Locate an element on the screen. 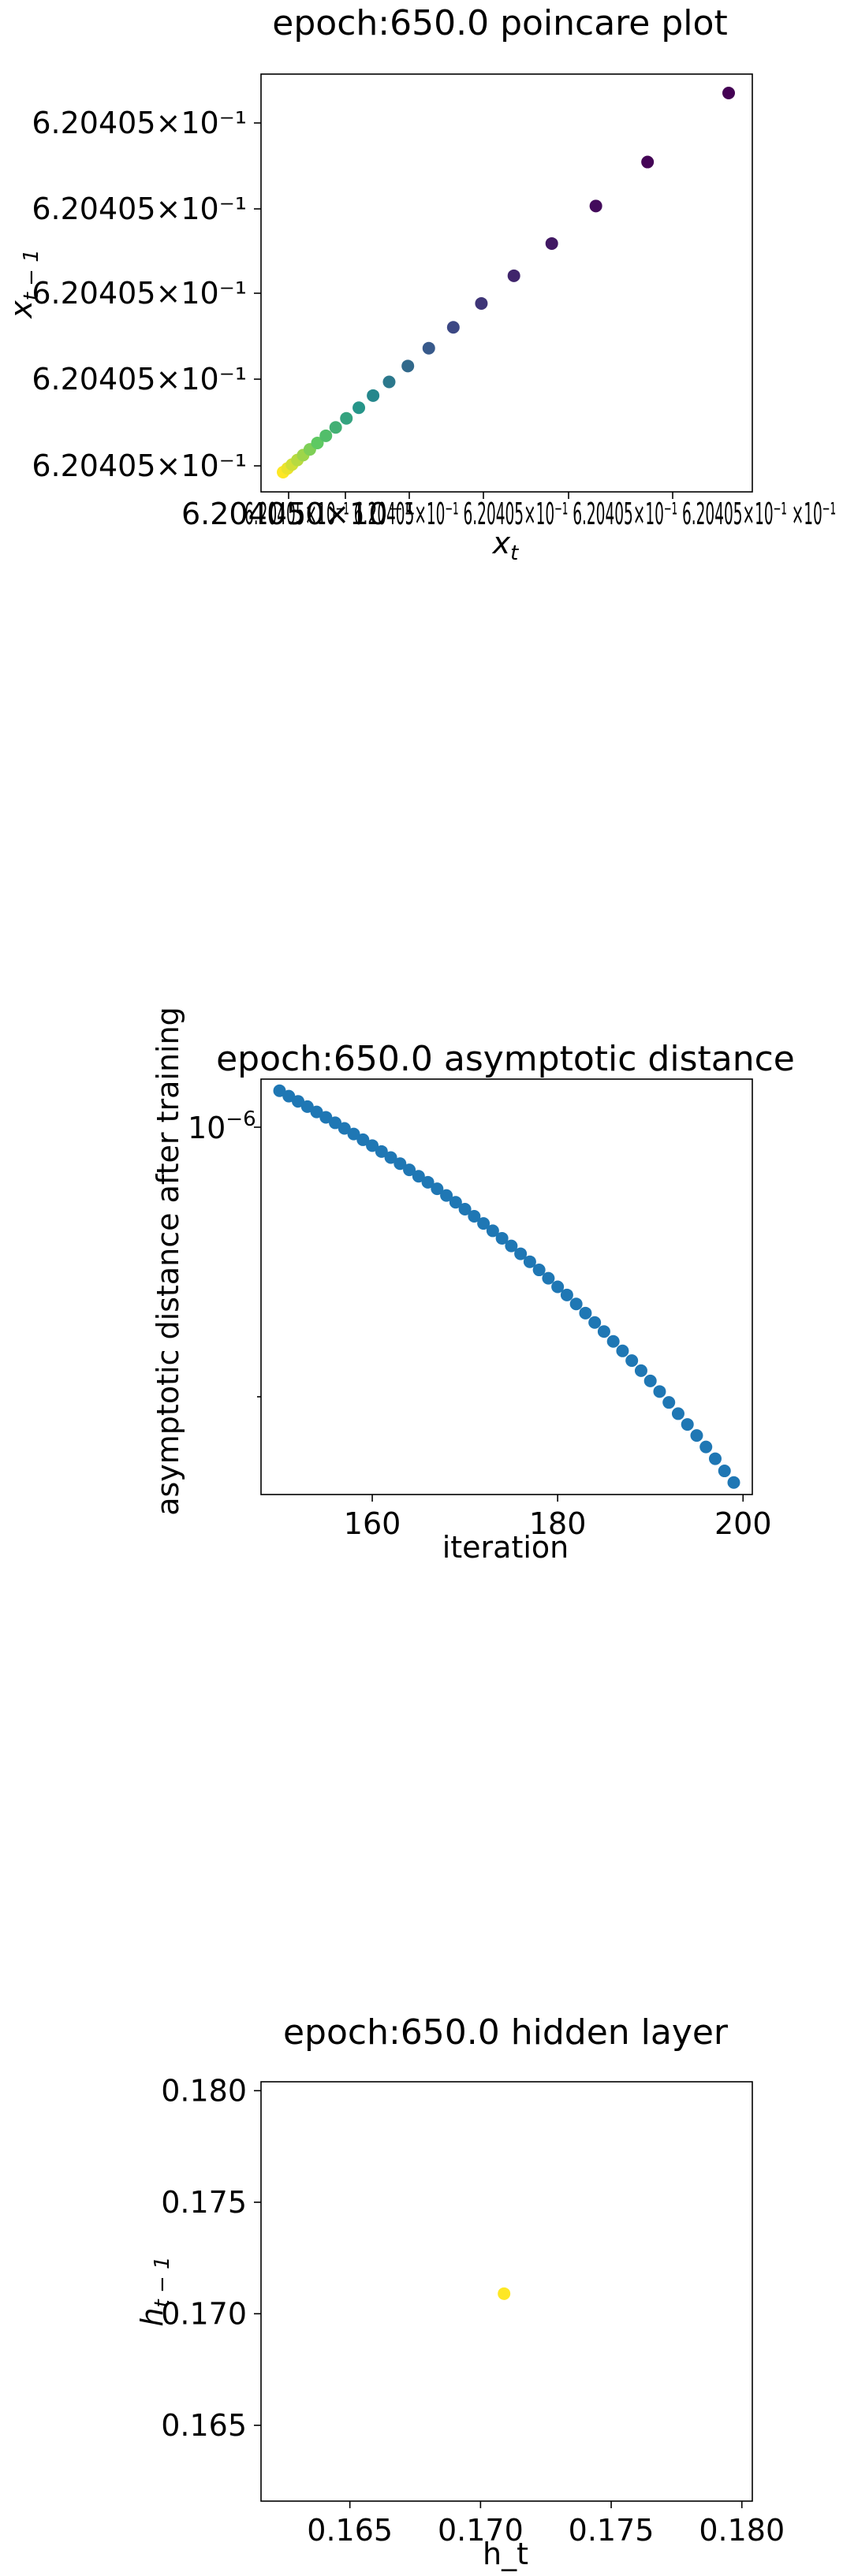  hidden-x-tick-label: 0.175 is located at coordinates (612, 2530).